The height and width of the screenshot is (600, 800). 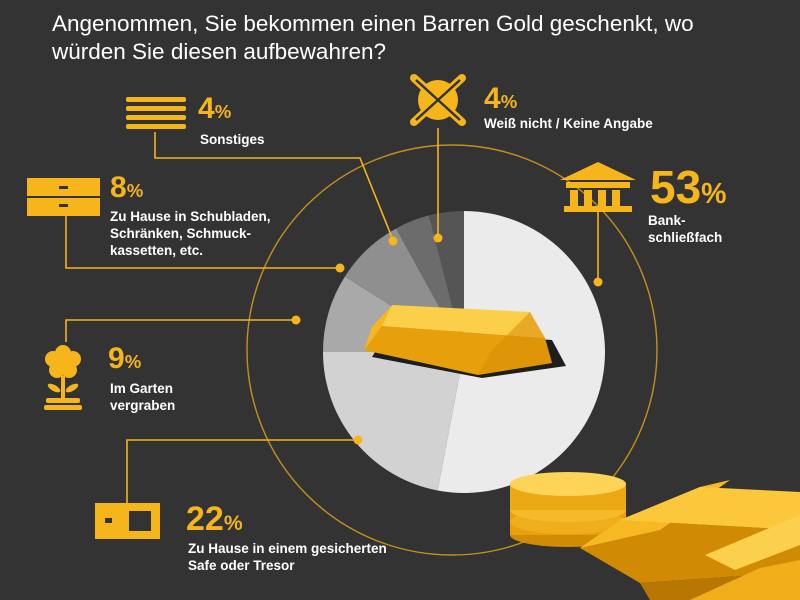 I want to click on other-label: Sonstiges, so click(x=232, y=139).